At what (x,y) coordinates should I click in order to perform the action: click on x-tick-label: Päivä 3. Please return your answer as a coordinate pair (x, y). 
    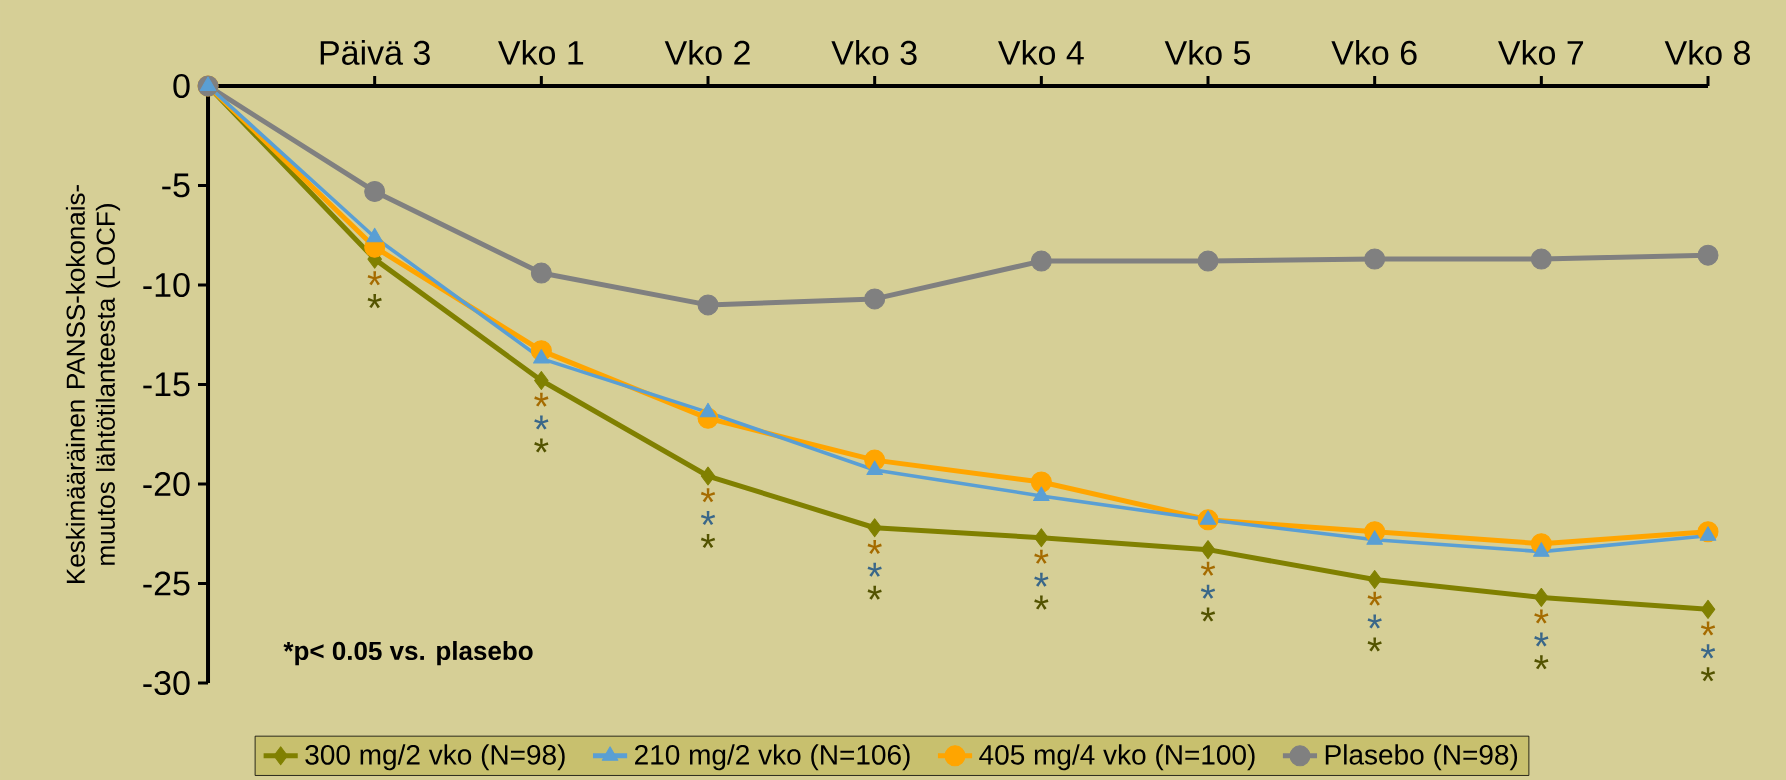
    Looking at the image, I should click on (375, 52).